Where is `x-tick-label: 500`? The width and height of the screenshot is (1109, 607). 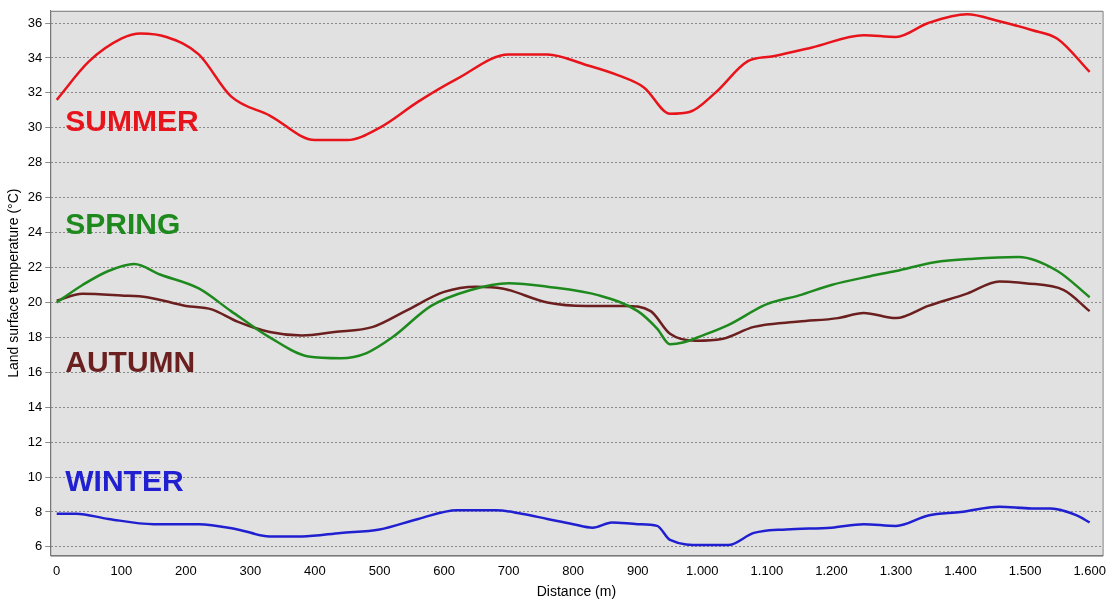
x-tick-label: 500 is located at coordinates (379, 570).